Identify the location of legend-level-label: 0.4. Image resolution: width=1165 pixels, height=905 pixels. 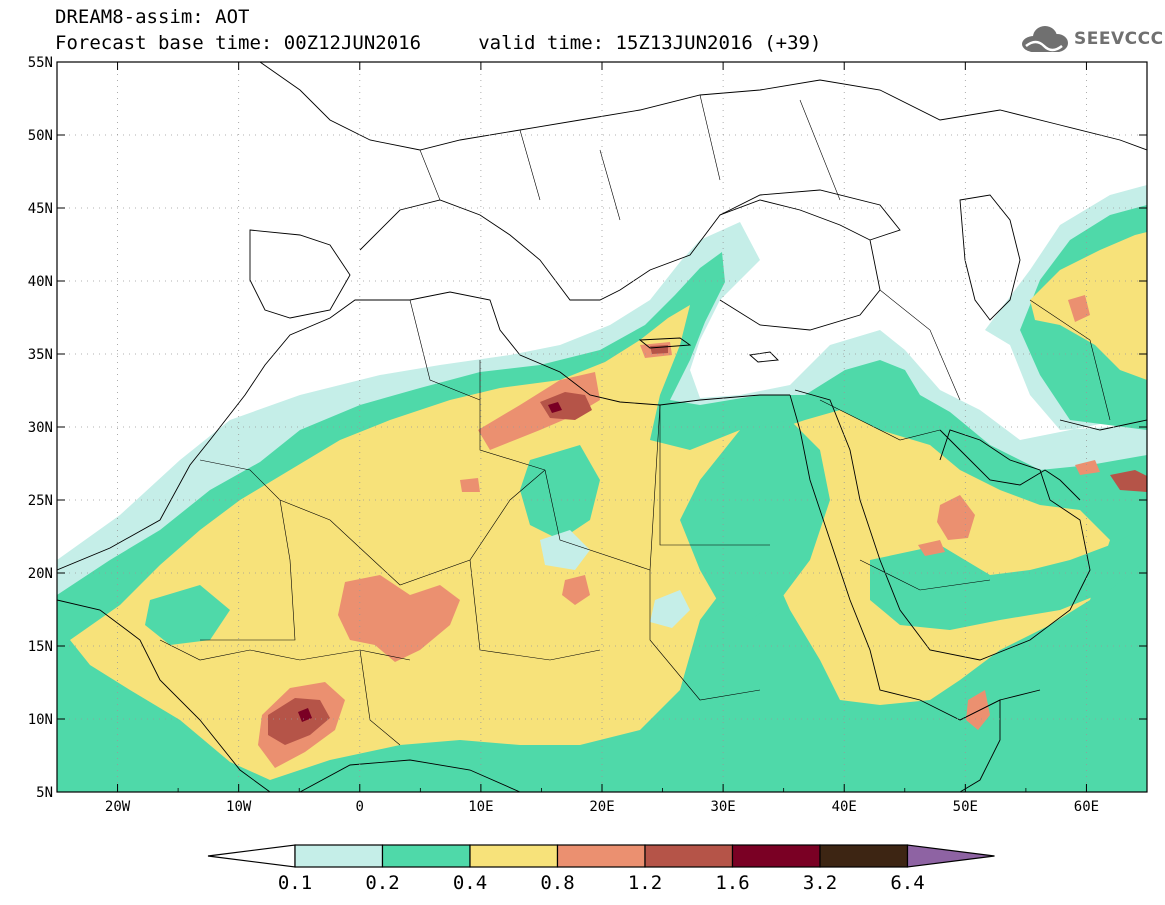
(470, 883).